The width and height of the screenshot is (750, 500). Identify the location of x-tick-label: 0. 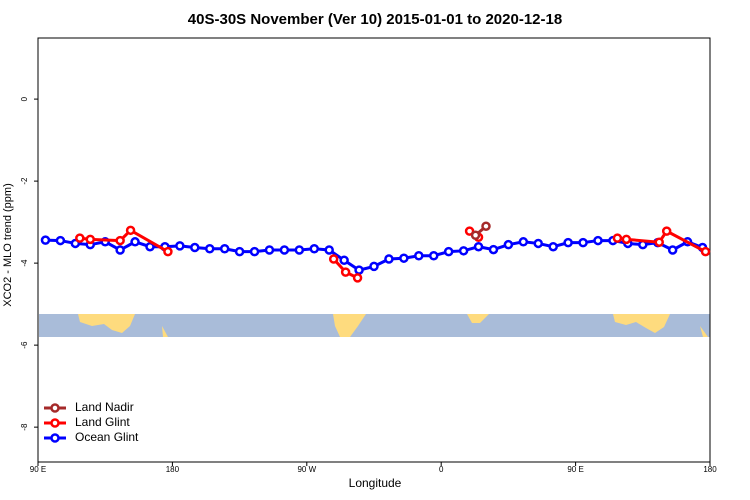
(441, 469).